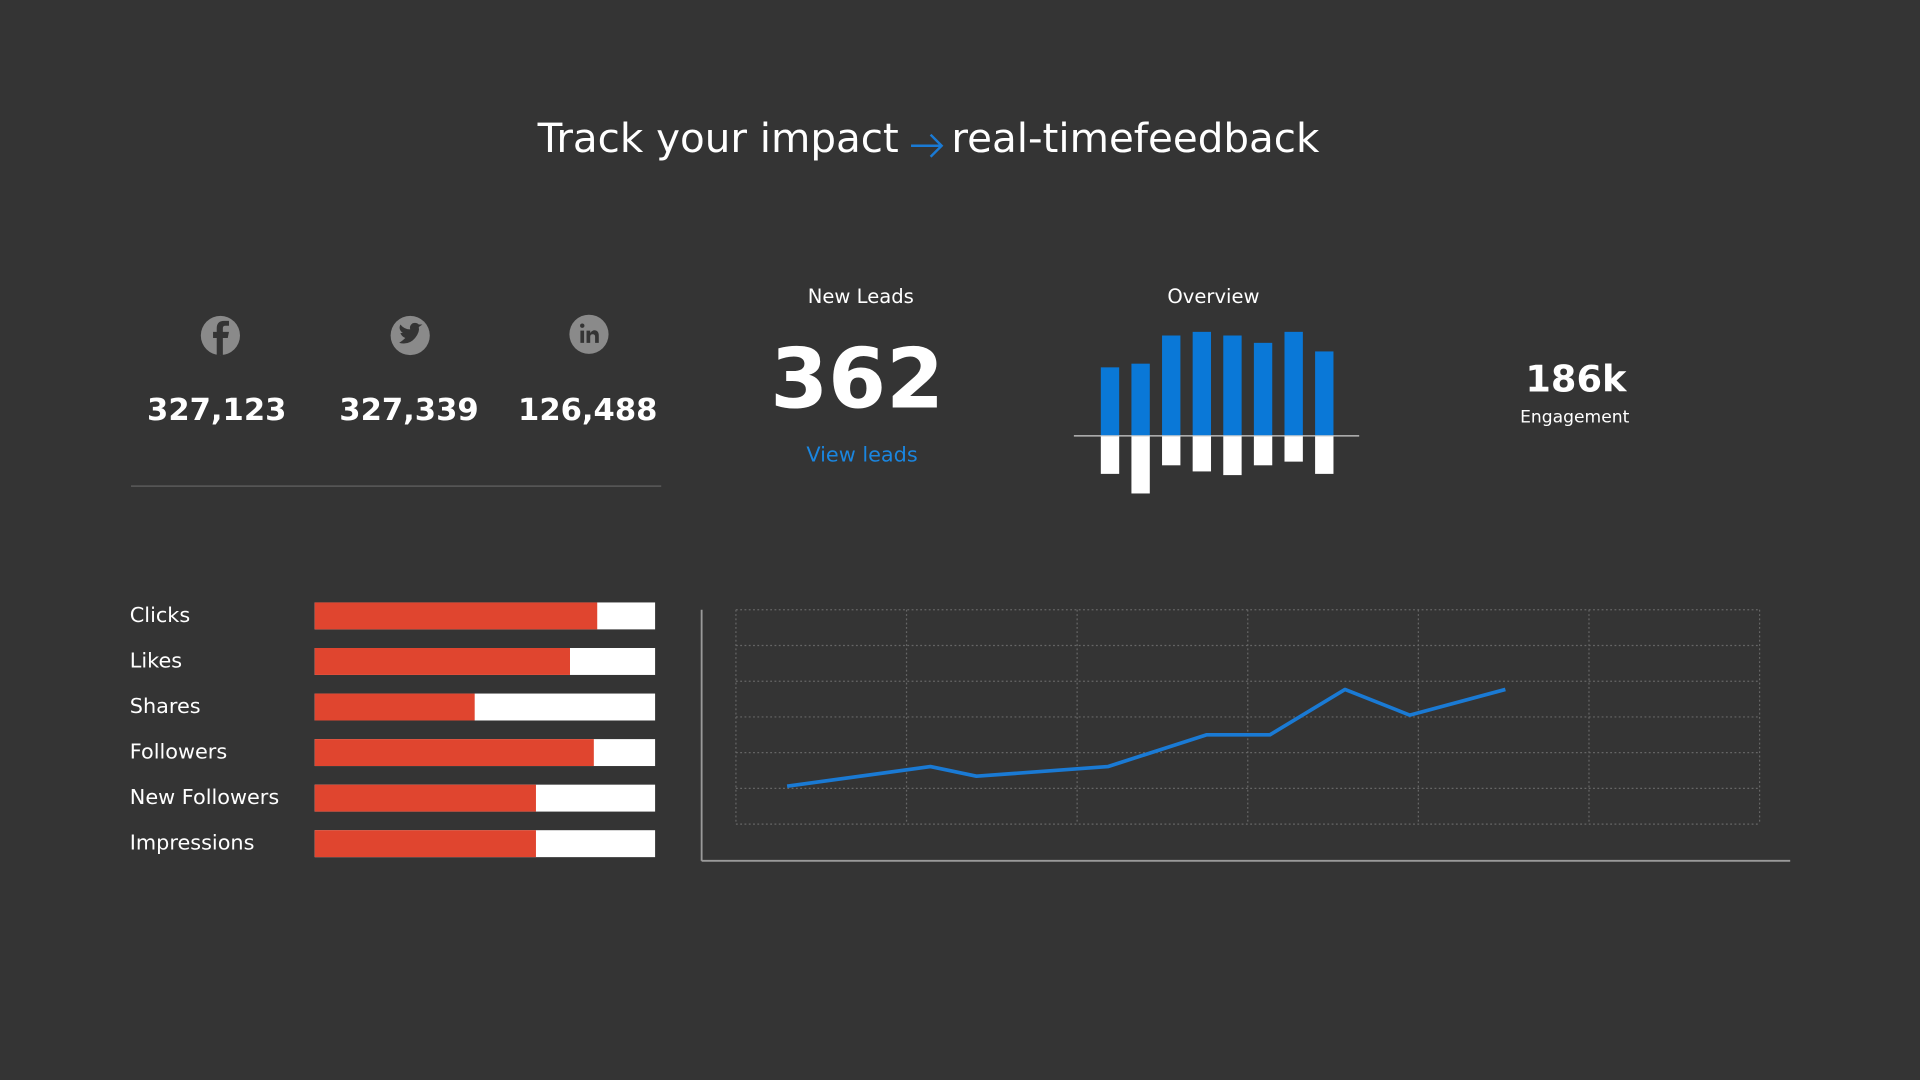 The height and width of the screenshot is (1080, 1920). I want to click on bar-label: Impressions, so click(192, 843).